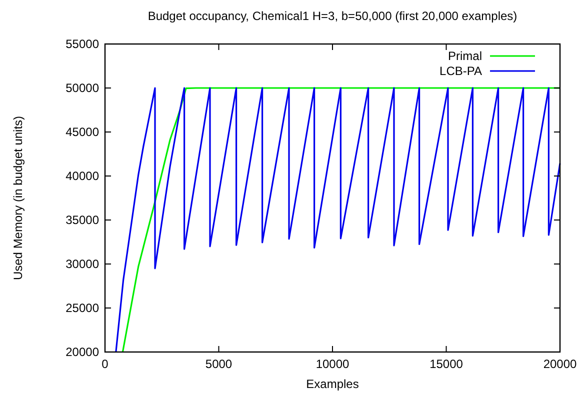 This screenshot has height=400, width=585. I want to click on y-axis-title: Used Memory (in budget units), so click(18, 198).